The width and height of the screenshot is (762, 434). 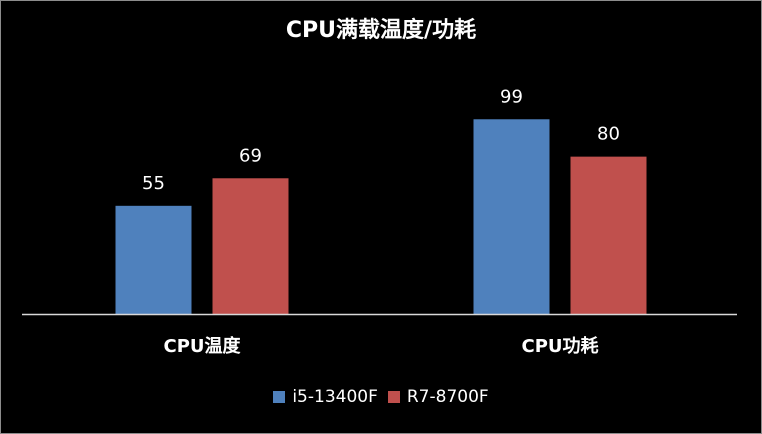 I want to click on data-label-2-1: 69, so click(x=250, y=155).